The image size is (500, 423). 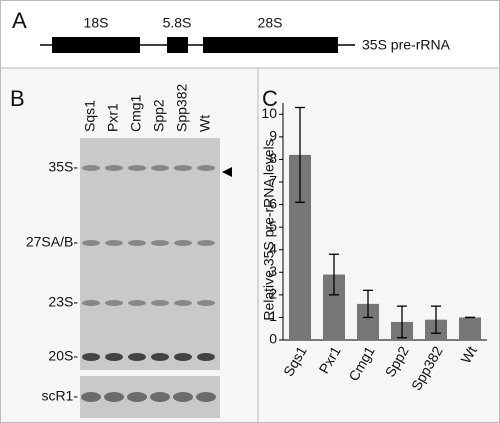 I want to click on y-tick-label: 0, so click(x=273, y=339).